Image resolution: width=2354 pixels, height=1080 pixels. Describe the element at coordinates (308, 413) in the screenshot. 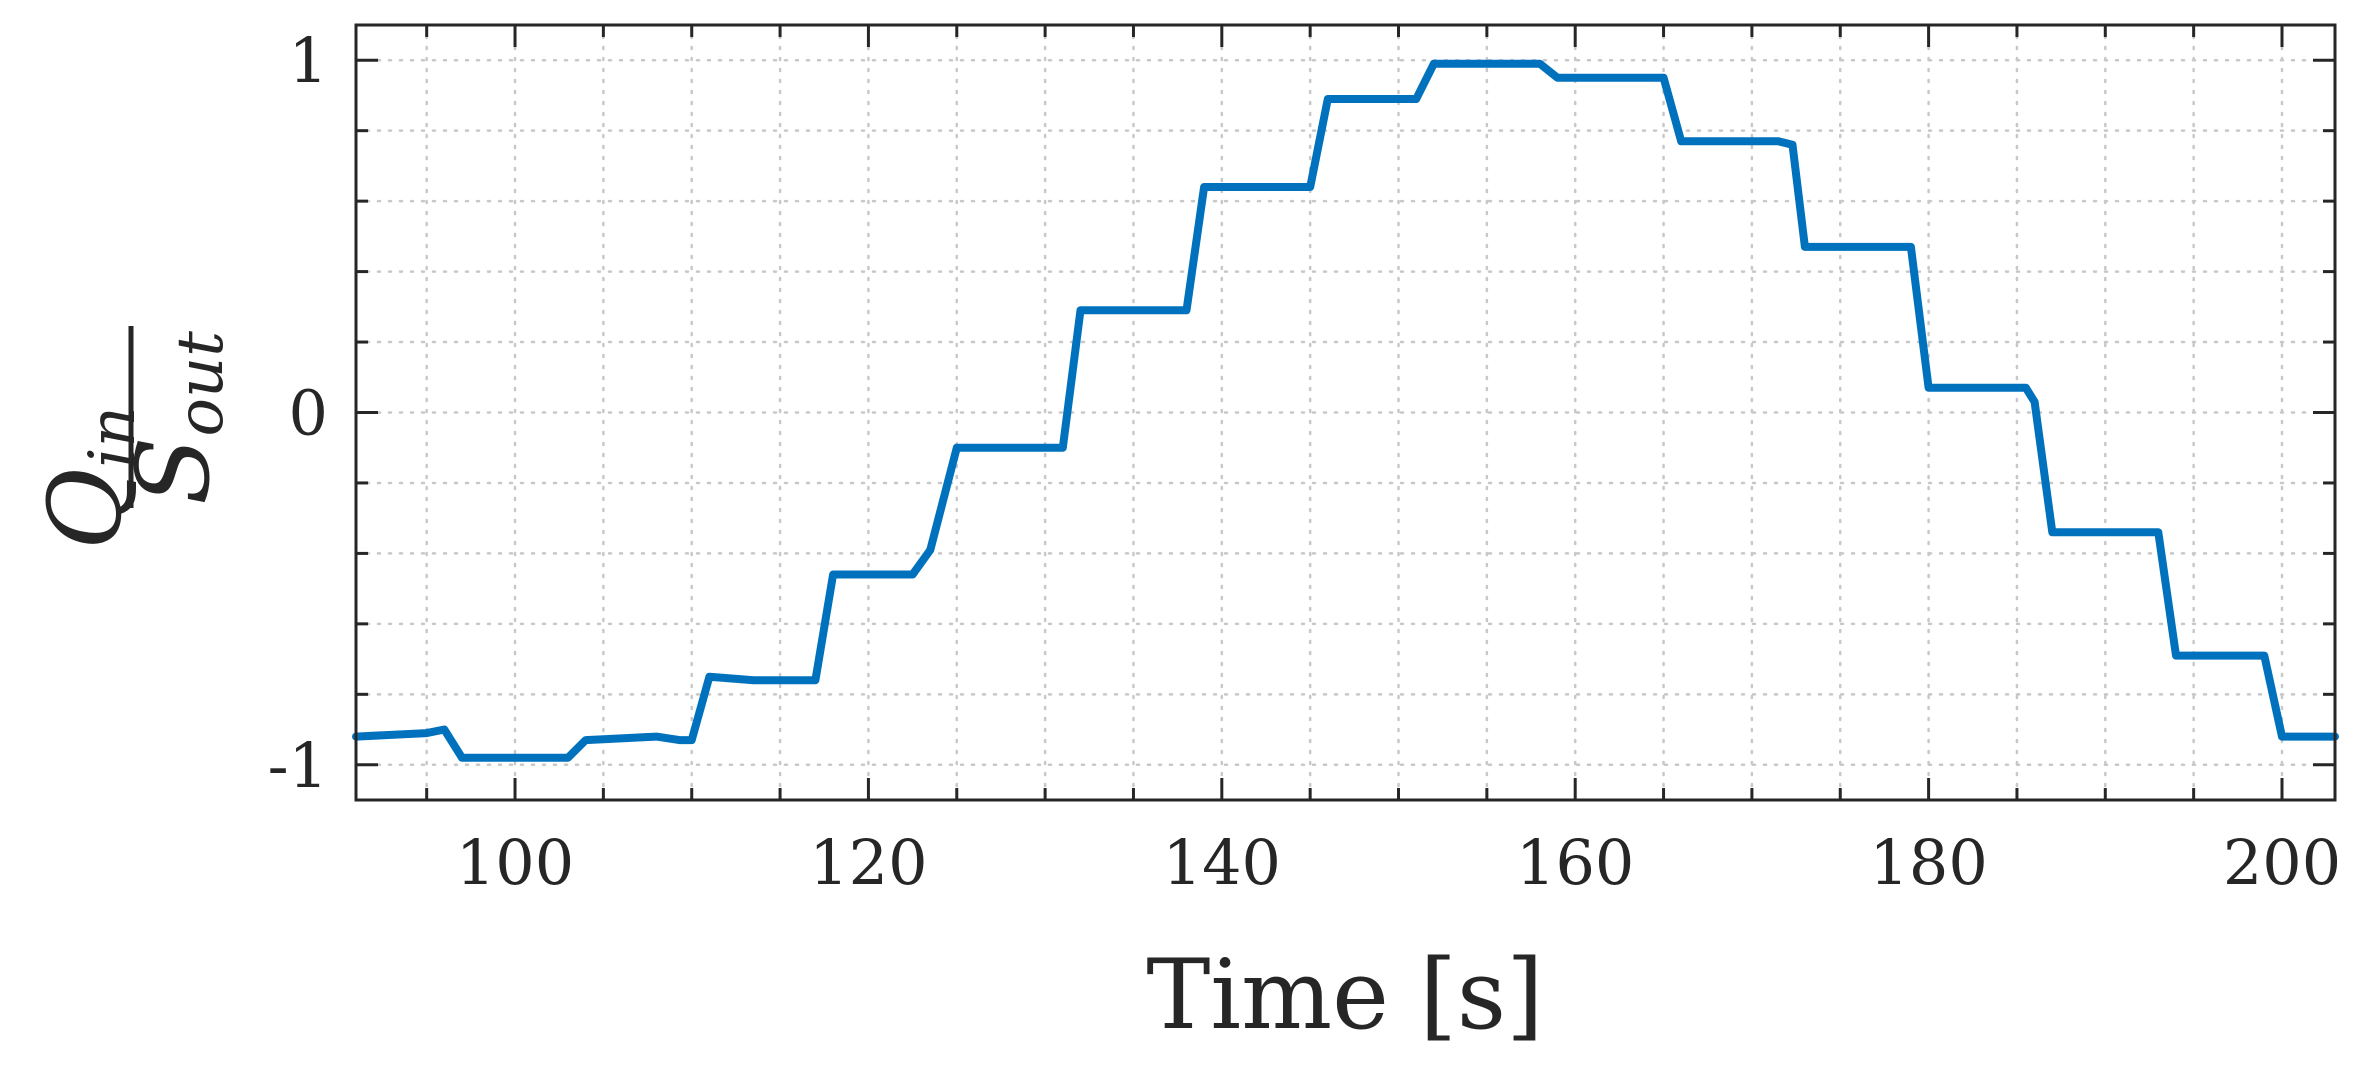

I see `y-tick-label: 0` at that location.